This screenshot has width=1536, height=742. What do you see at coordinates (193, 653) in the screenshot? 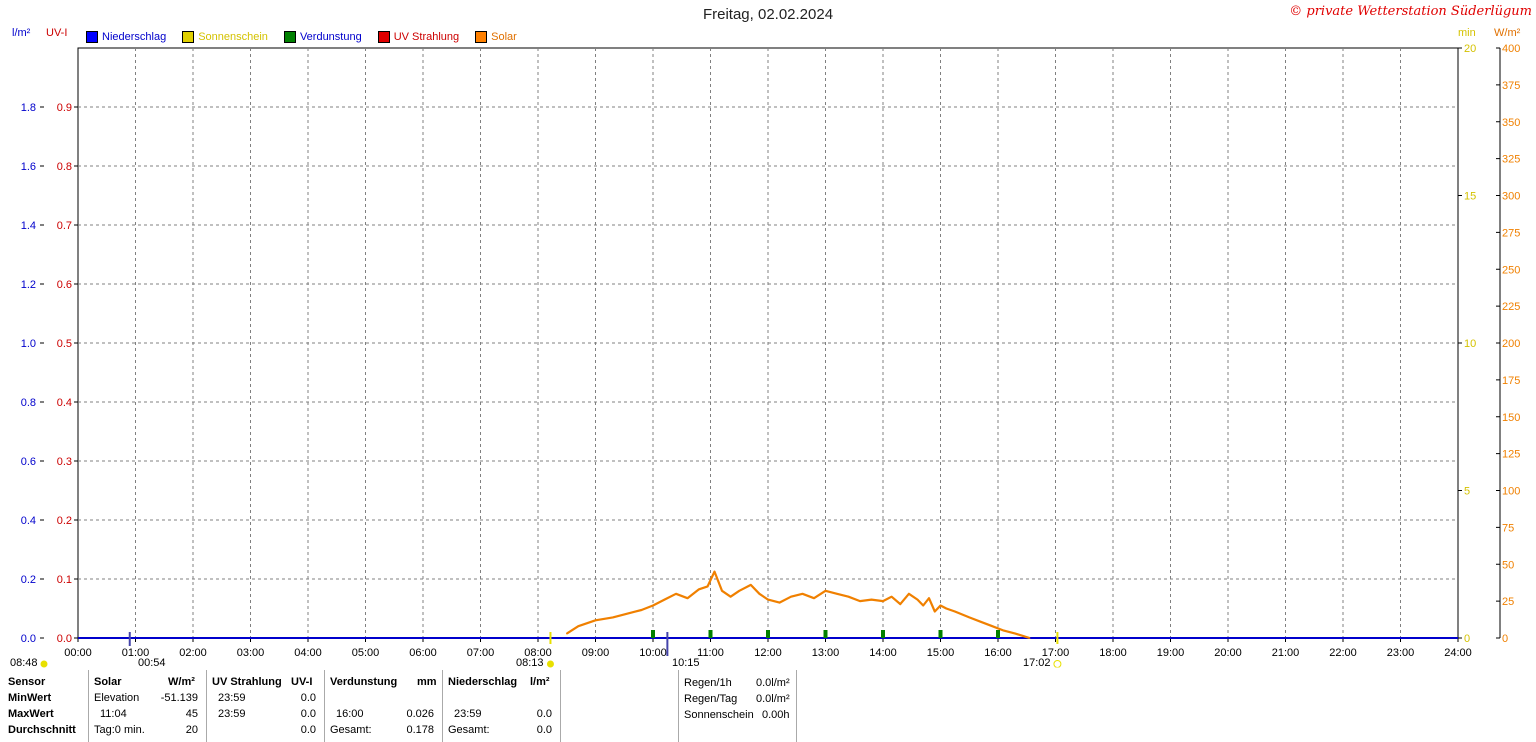
I see `x-tick-label: 02:00` at bounding box center [193, 653].